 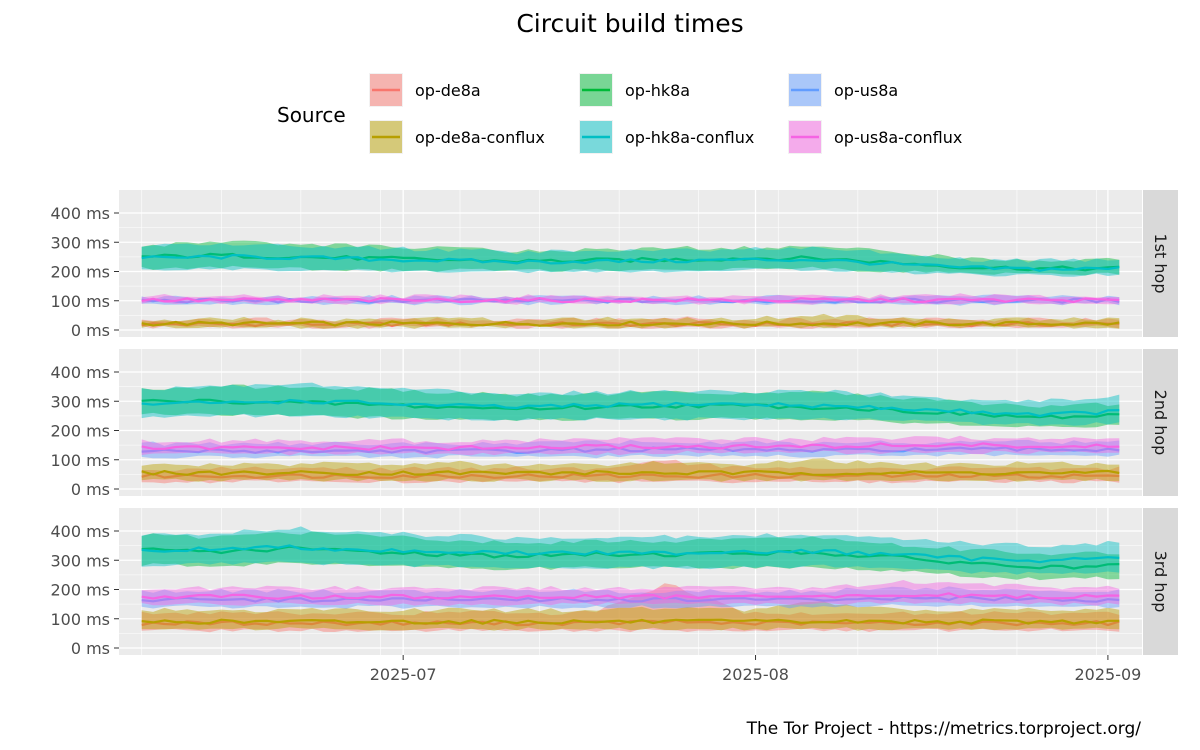 I want to click on facet-strip-label: 2nd hop, so click(x=1160, y=423).